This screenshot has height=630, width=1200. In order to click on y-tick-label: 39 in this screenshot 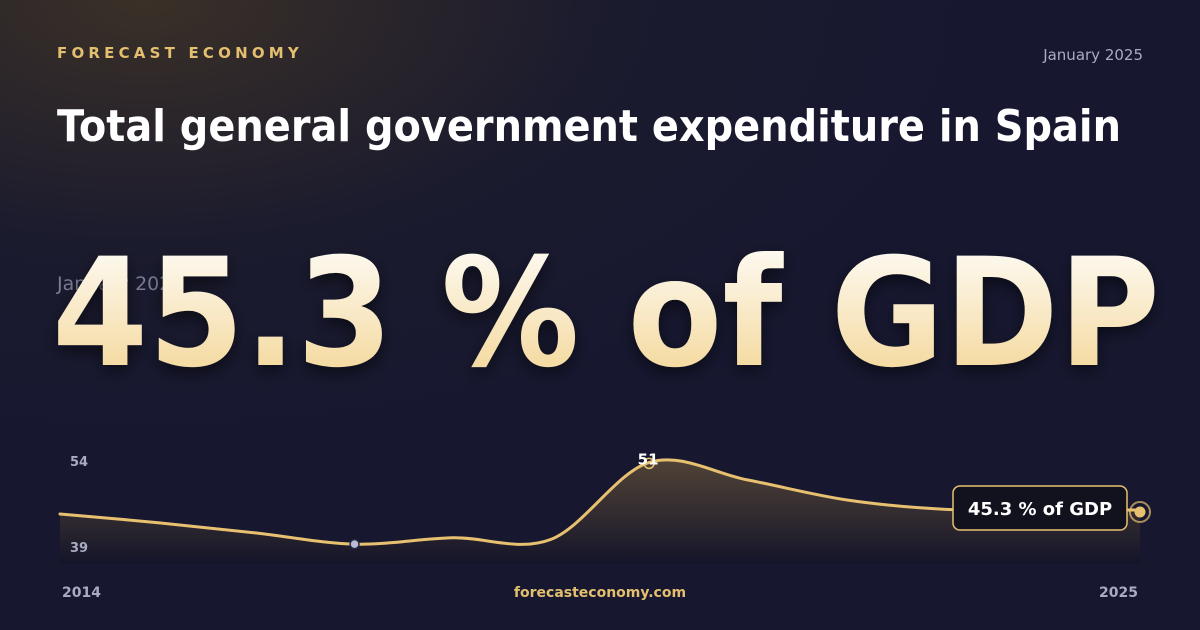, I will do `click(79, 548)`.